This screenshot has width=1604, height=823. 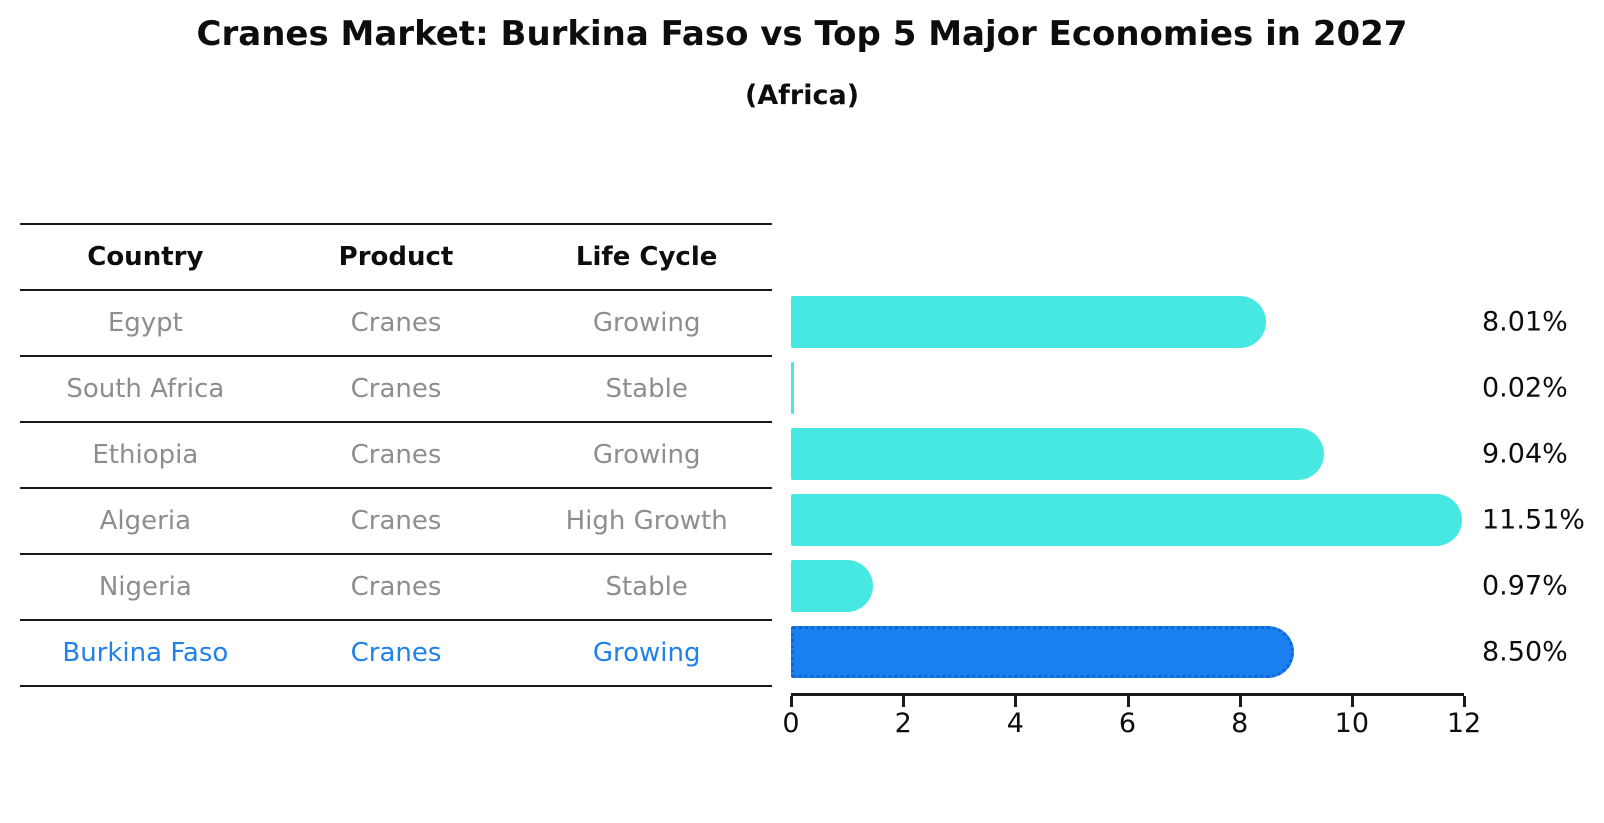 What do you see at coordinates (145, 653) in the screenshot?
I see `table-cell-country: Burkina Faso` at bounding box center [145, 653].